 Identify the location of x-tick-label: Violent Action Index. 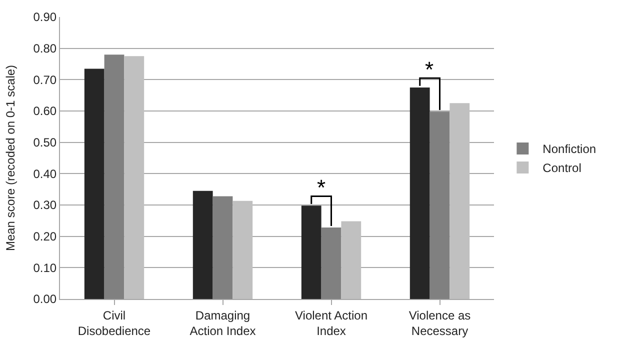
(331, 323).